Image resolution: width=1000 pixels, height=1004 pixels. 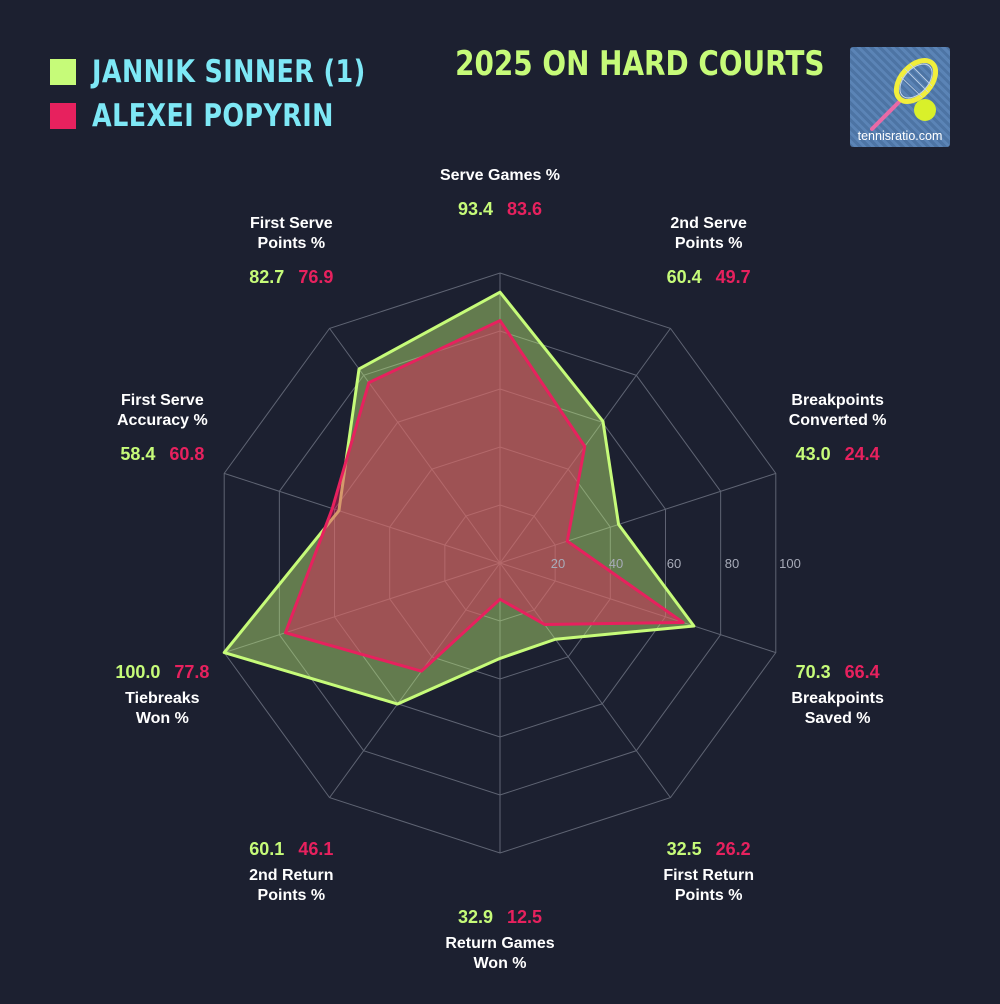 I want to click on axis-label-line: 2nd Serve, so click(x=708, y=223).